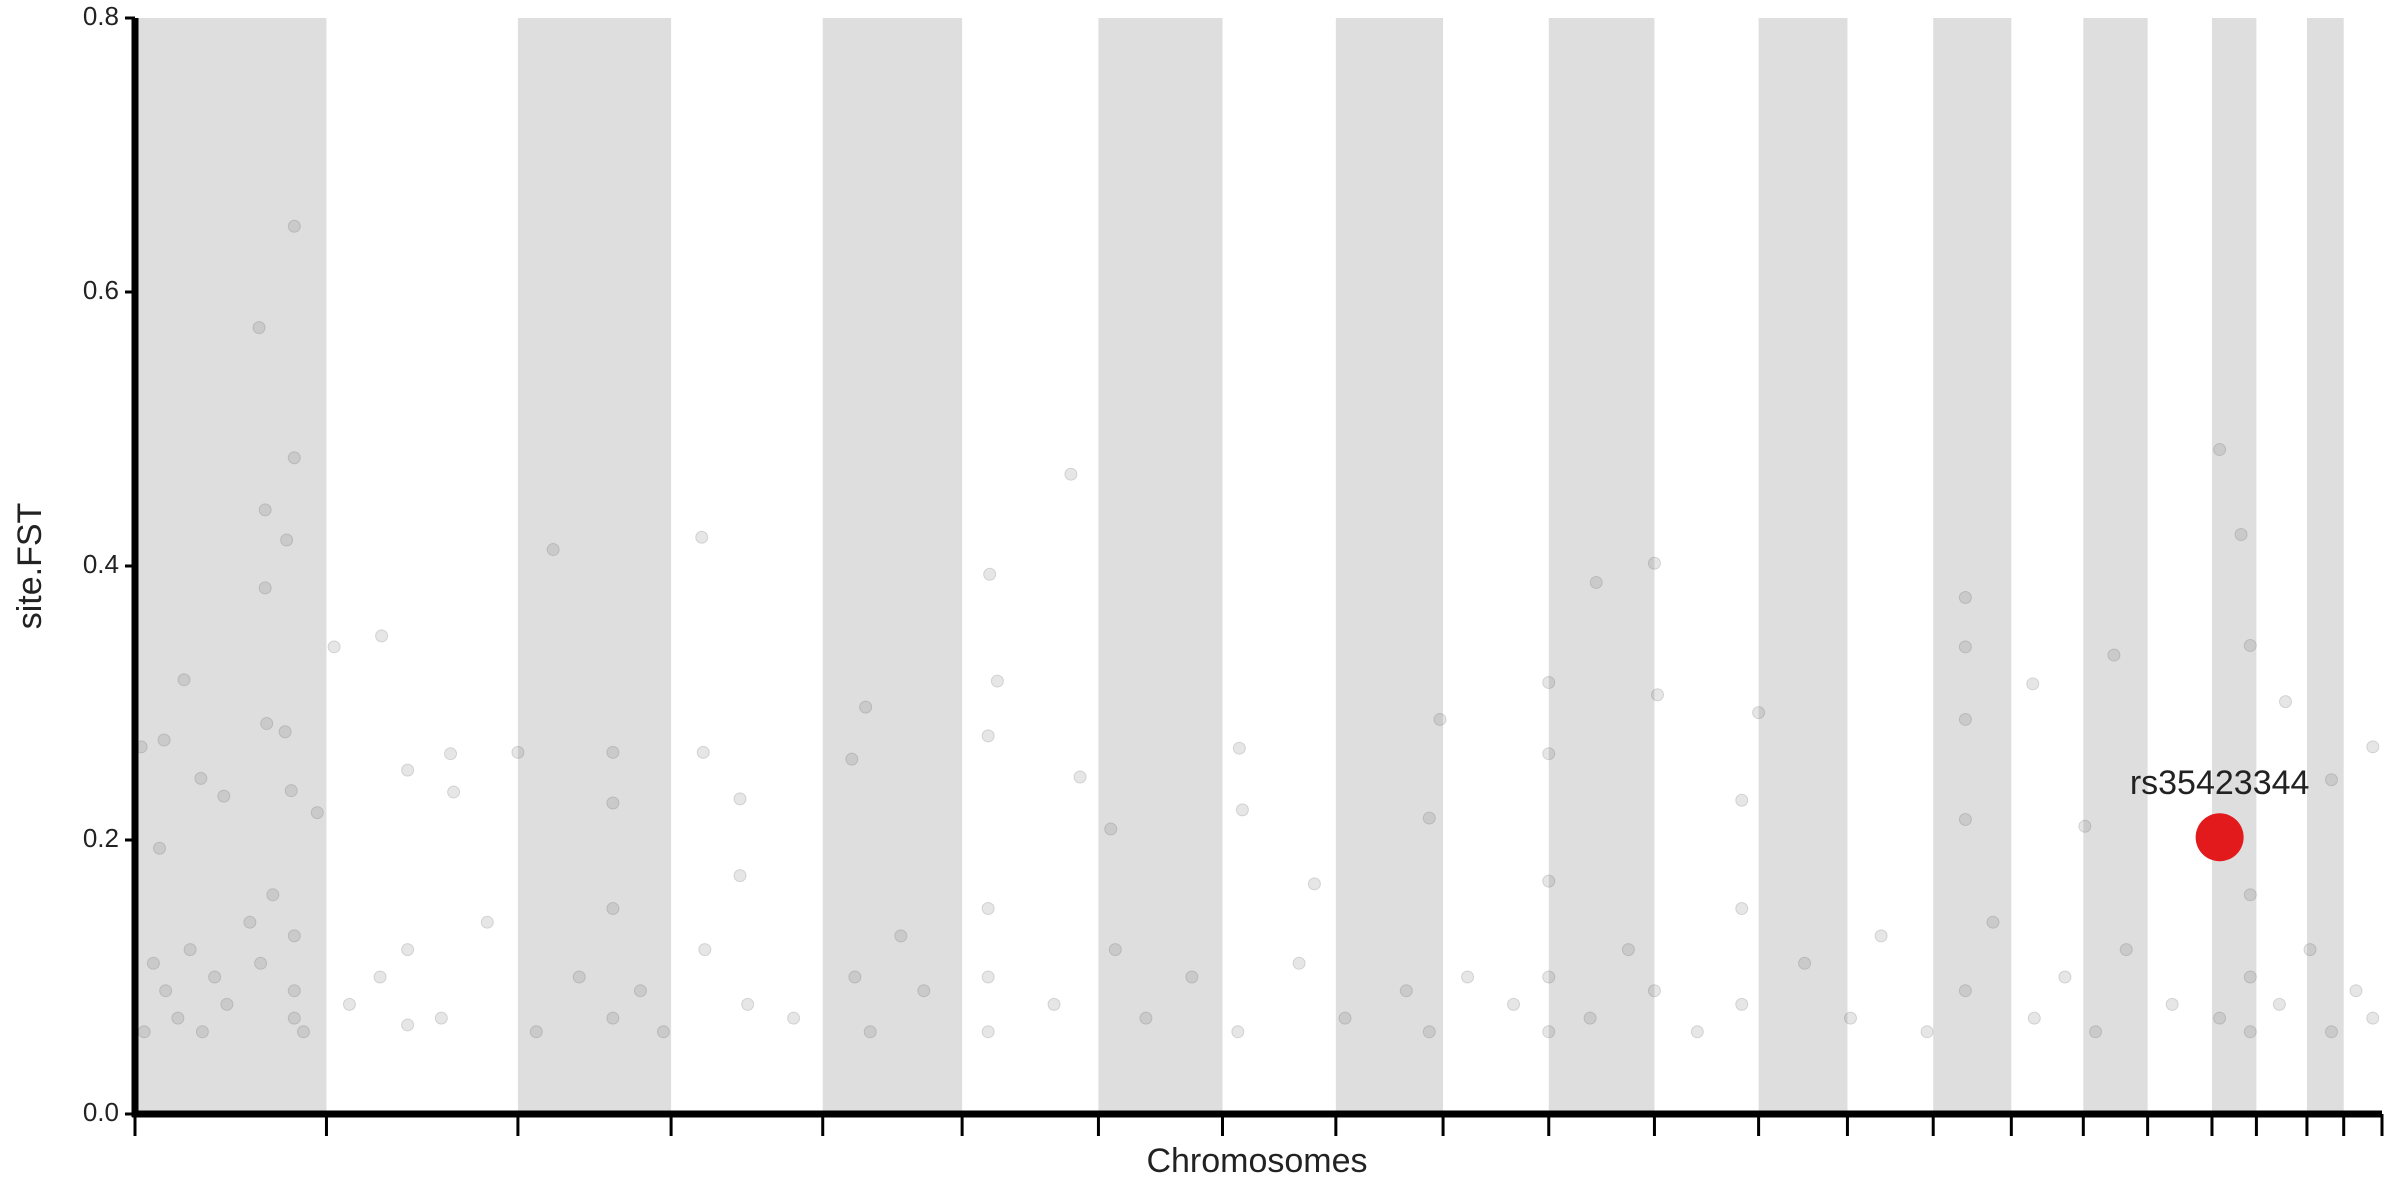  What do you see at coordinates (1256, 1161) in the screenshot?
I see `x-axis-title: Chromosomes` at bounding box center [1256, 1161].